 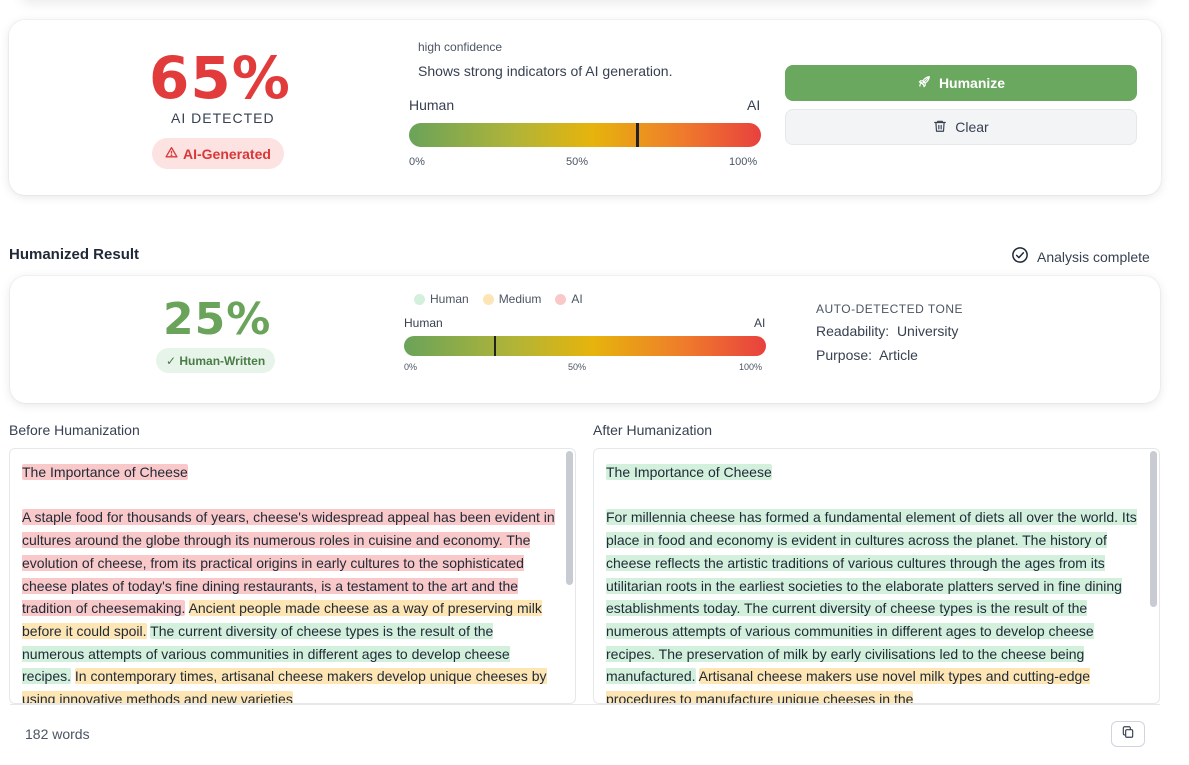 I want to click on ai-generated-badge-label: AI-Generated, so click(x=227, y=153).